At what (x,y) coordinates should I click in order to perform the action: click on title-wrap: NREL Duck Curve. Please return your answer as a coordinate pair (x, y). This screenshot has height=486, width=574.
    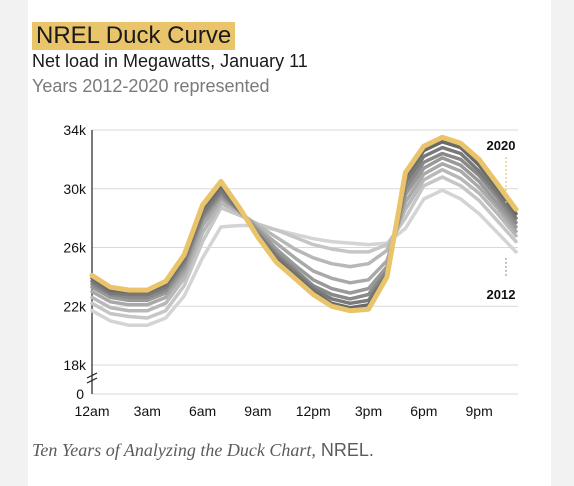
    Looking at the image, I should click on (134, 36).